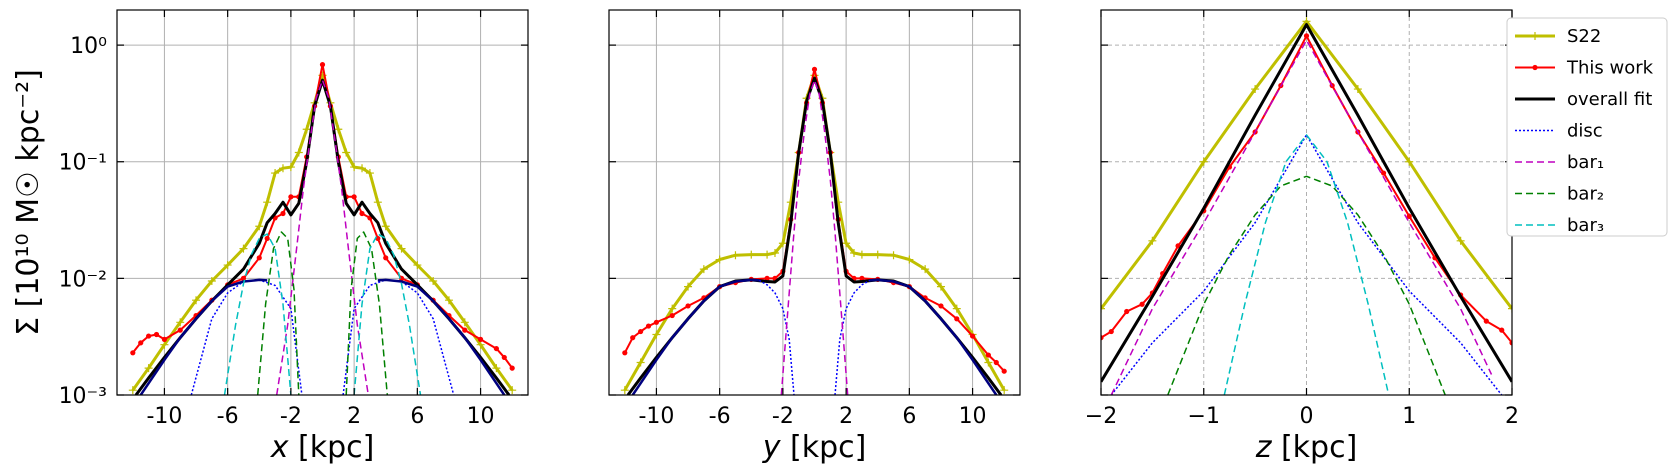  What do you see at coordinates (814, 447) in the screenshot?
I see `x-axis-title: y [kpc]` at bounding box center [814, 447].